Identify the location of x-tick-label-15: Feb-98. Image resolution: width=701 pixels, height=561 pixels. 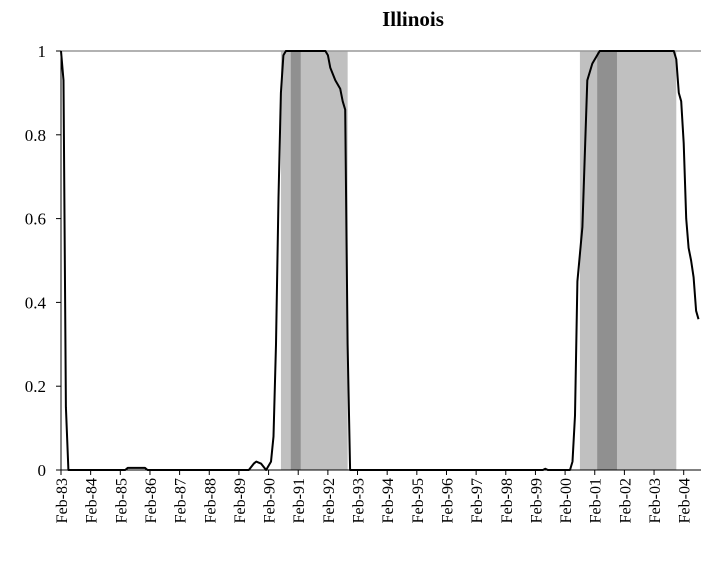
(507, 500).